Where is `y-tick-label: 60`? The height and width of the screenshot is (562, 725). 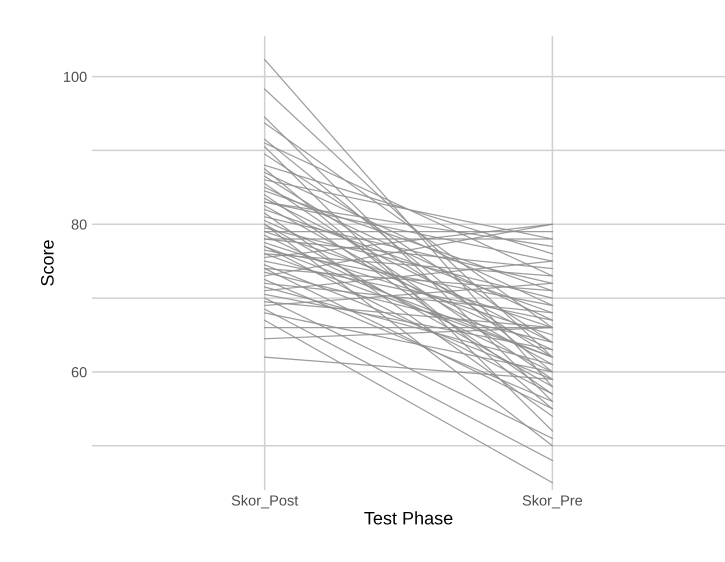 y-tick-label: 60 is located at coordinates (79, 372).